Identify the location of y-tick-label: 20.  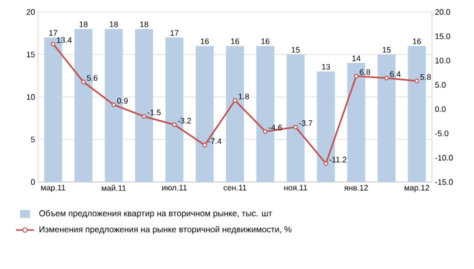
(30, 12).